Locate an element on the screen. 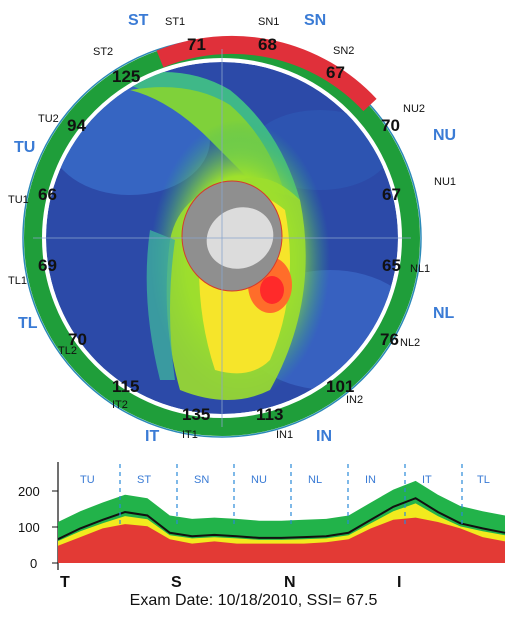  chart-label-sn: SN is located at coordinates (201, 480).